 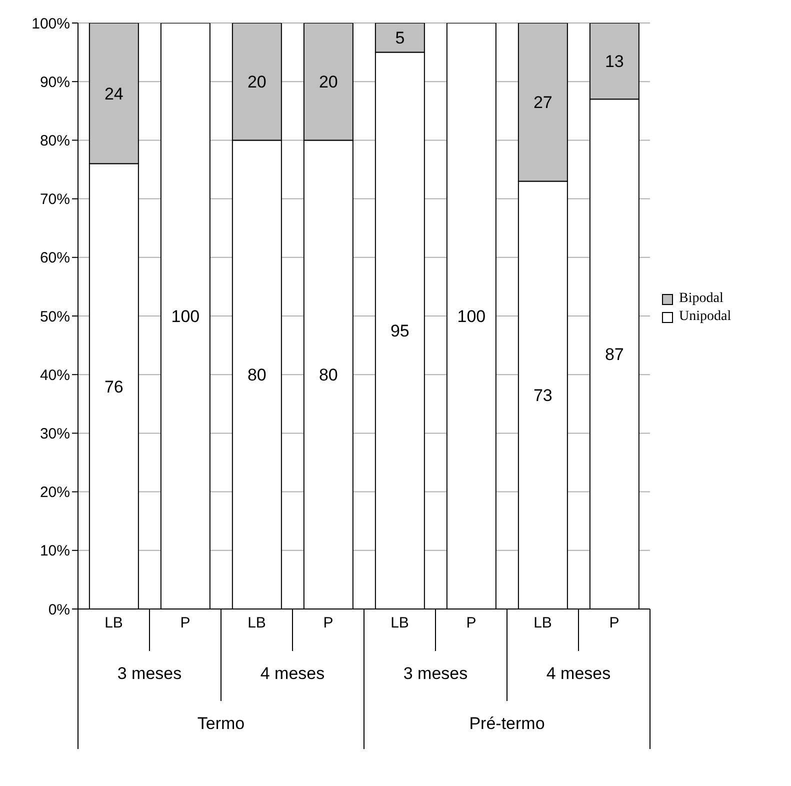 What do you see at coordinates (400, 38) in the screenshot?
I see `data-label: 5` at bounding box center [400, 38].